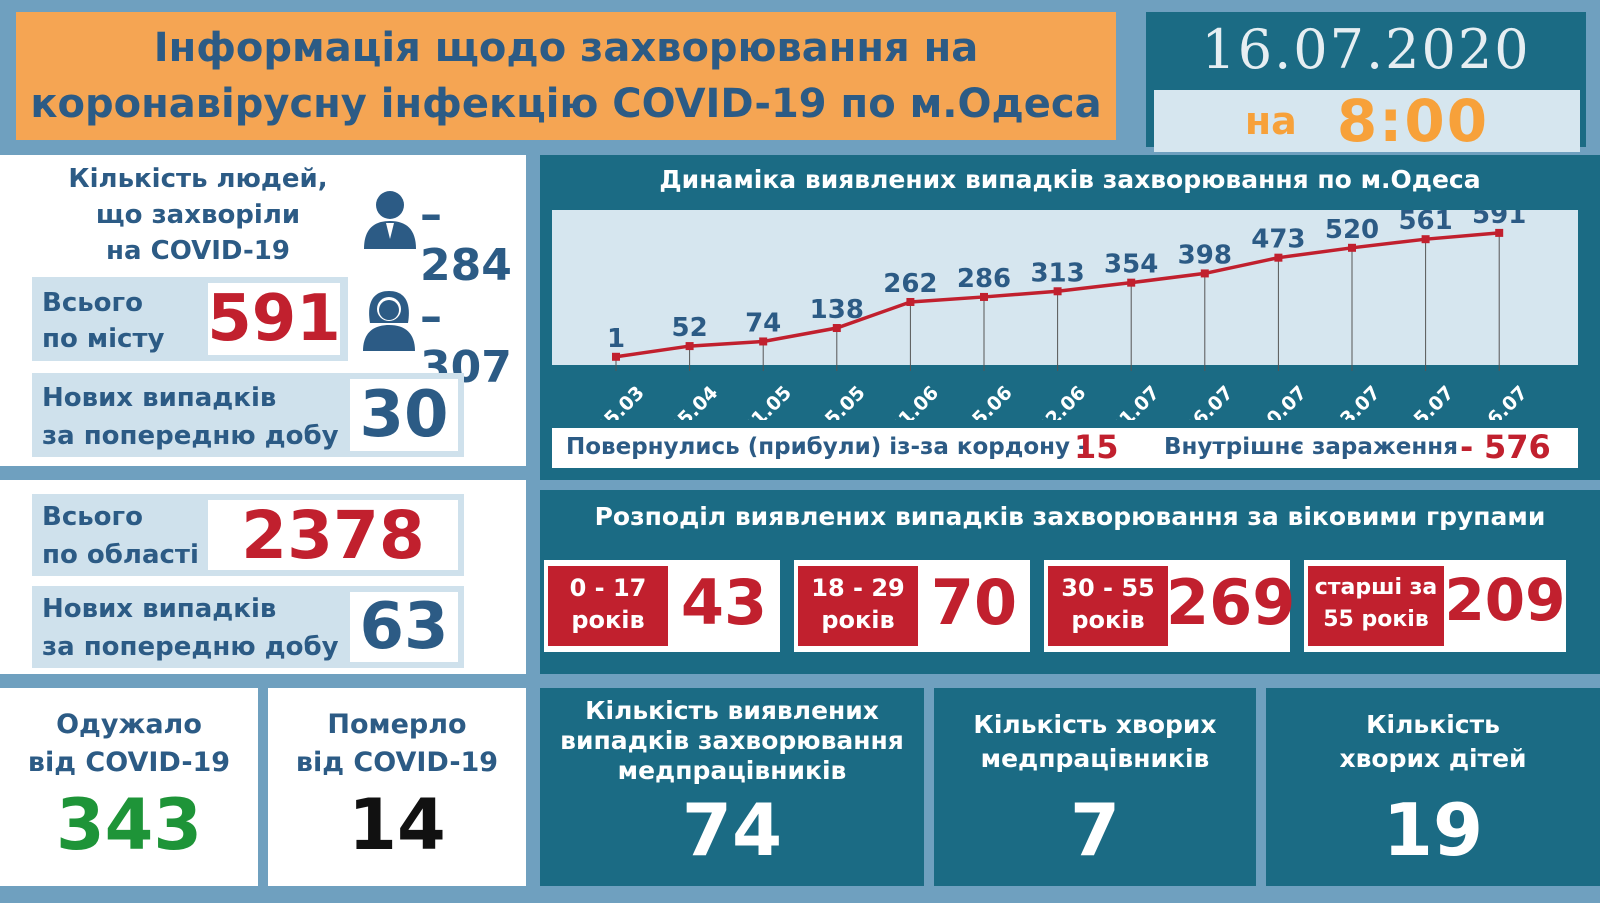 This screenshot has height=903, width=1600. I want to click on age-group-3: старші за 55 років 209, so click(1435, 606).